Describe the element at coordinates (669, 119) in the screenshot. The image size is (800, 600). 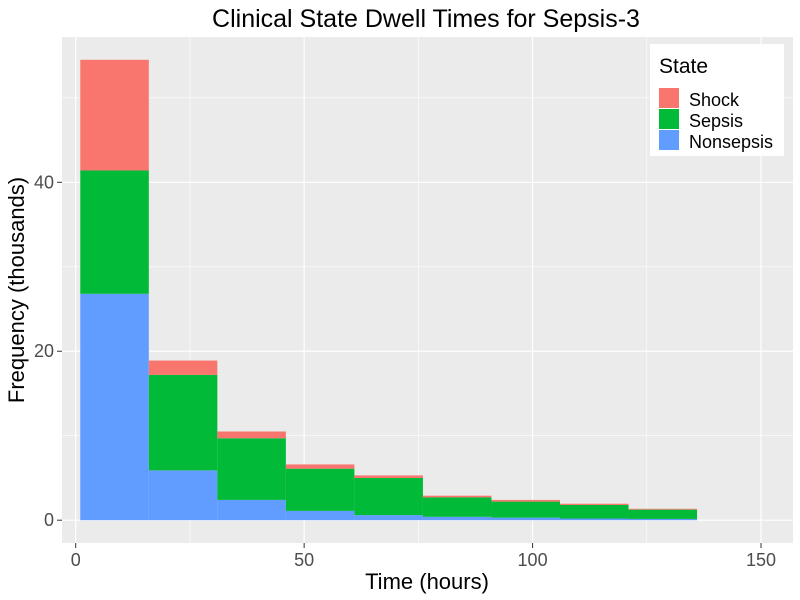
I see `legend-key-sepsis` at that location.